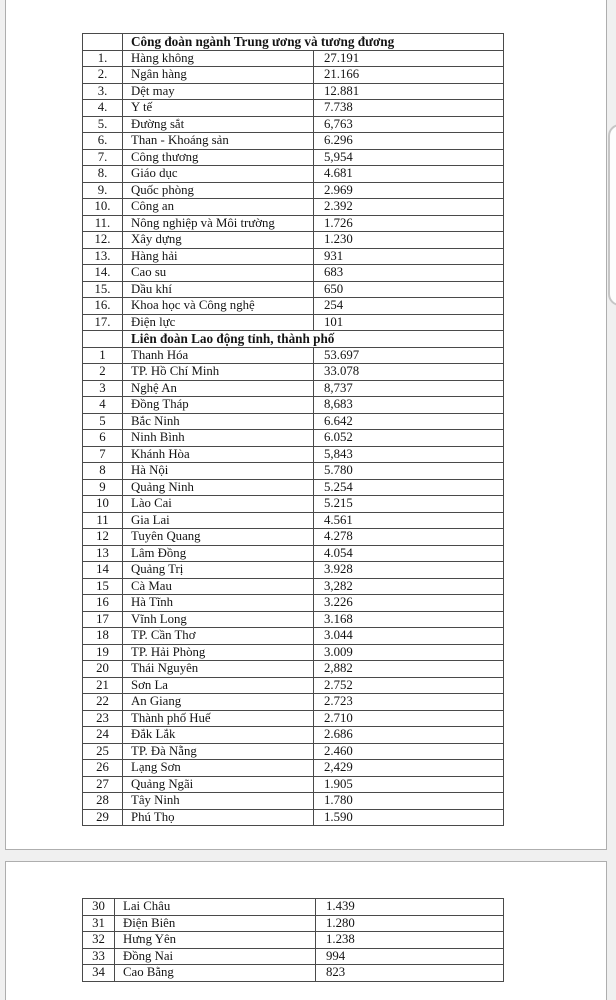 Image resolution: width=616 pixels, height=1000 pixels. I want to click on union-name-cell: Tuyên Quang, so click(218, 537).